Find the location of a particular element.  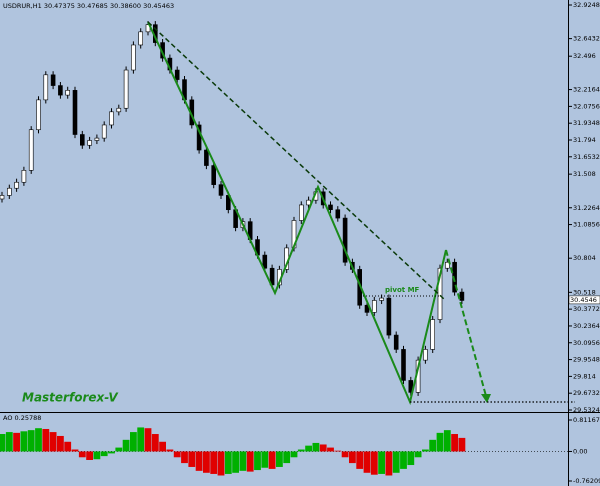

y-tick-label: 32.0756 is located at coordinates (586, 106).